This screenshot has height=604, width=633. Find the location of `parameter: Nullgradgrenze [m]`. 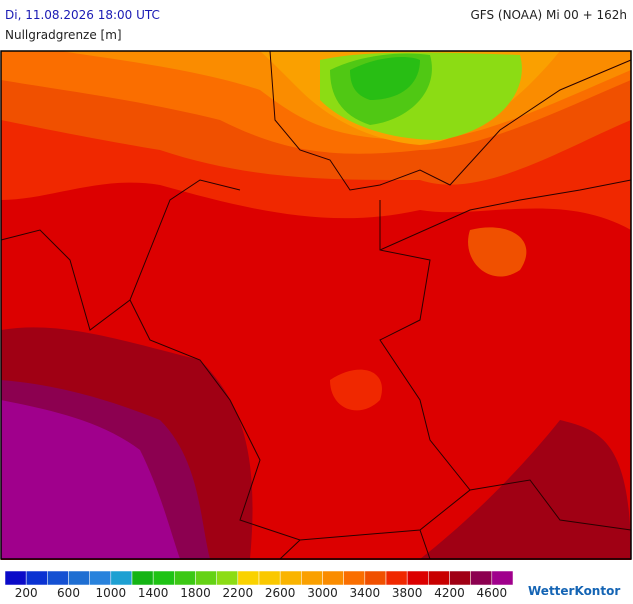

parameter: Nullgradgrenze [m] is located at coordinates (63, 35).